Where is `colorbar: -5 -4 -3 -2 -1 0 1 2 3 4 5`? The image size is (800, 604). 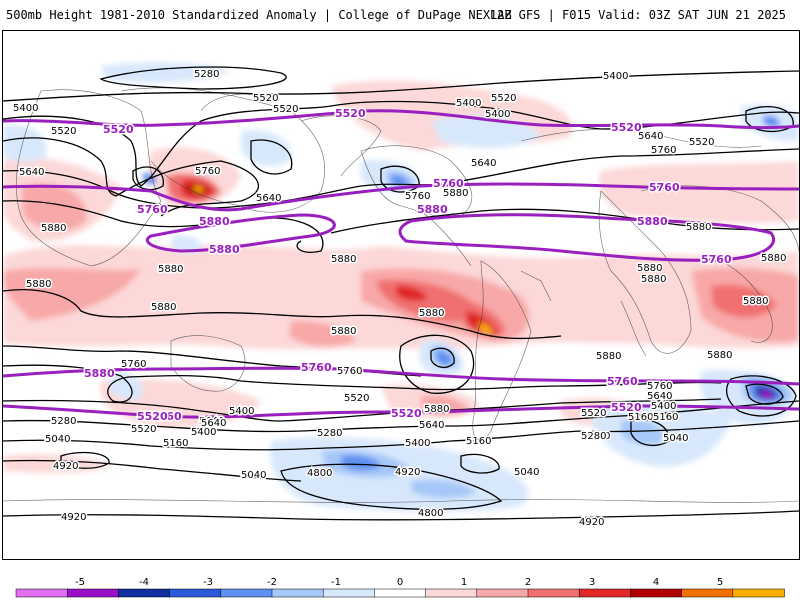 colorbar: -5 -4 -3 -2 -1 0 1 2 3 4 5 is located at coordinates (400, 582).